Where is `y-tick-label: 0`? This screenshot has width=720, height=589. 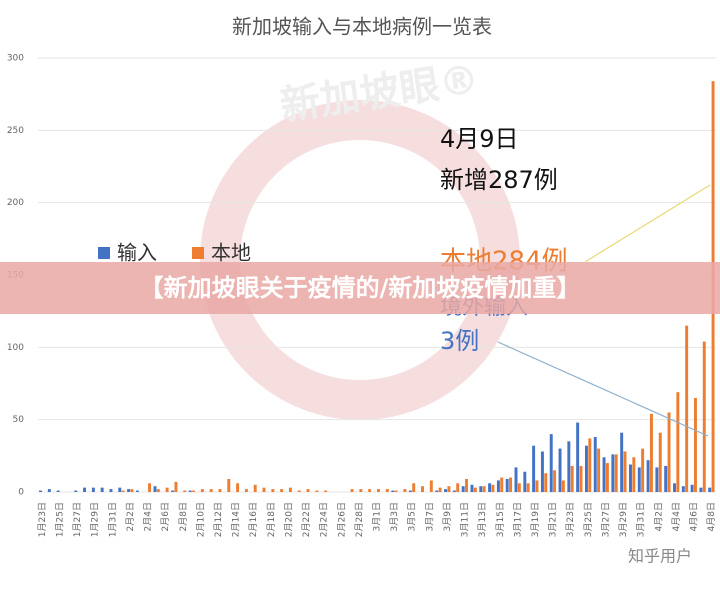 y-tick-label: 0 is located at coordinates (21, 493).